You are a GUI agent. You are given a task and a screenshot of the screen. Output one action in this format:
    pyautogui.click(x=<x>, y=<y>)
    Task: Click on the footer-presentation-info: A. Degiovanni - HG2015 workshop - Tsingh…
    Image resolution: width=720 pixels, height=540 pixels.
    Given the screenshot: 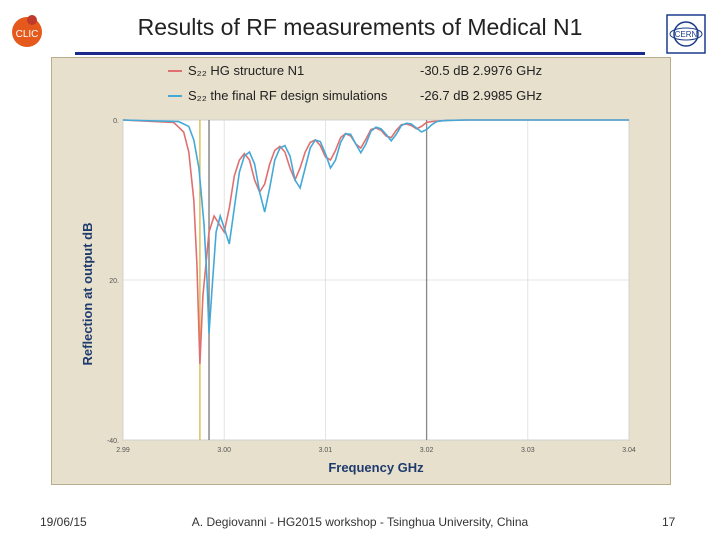 What is the action you would take?
    pyautogui.click(x=360, y=522)
    